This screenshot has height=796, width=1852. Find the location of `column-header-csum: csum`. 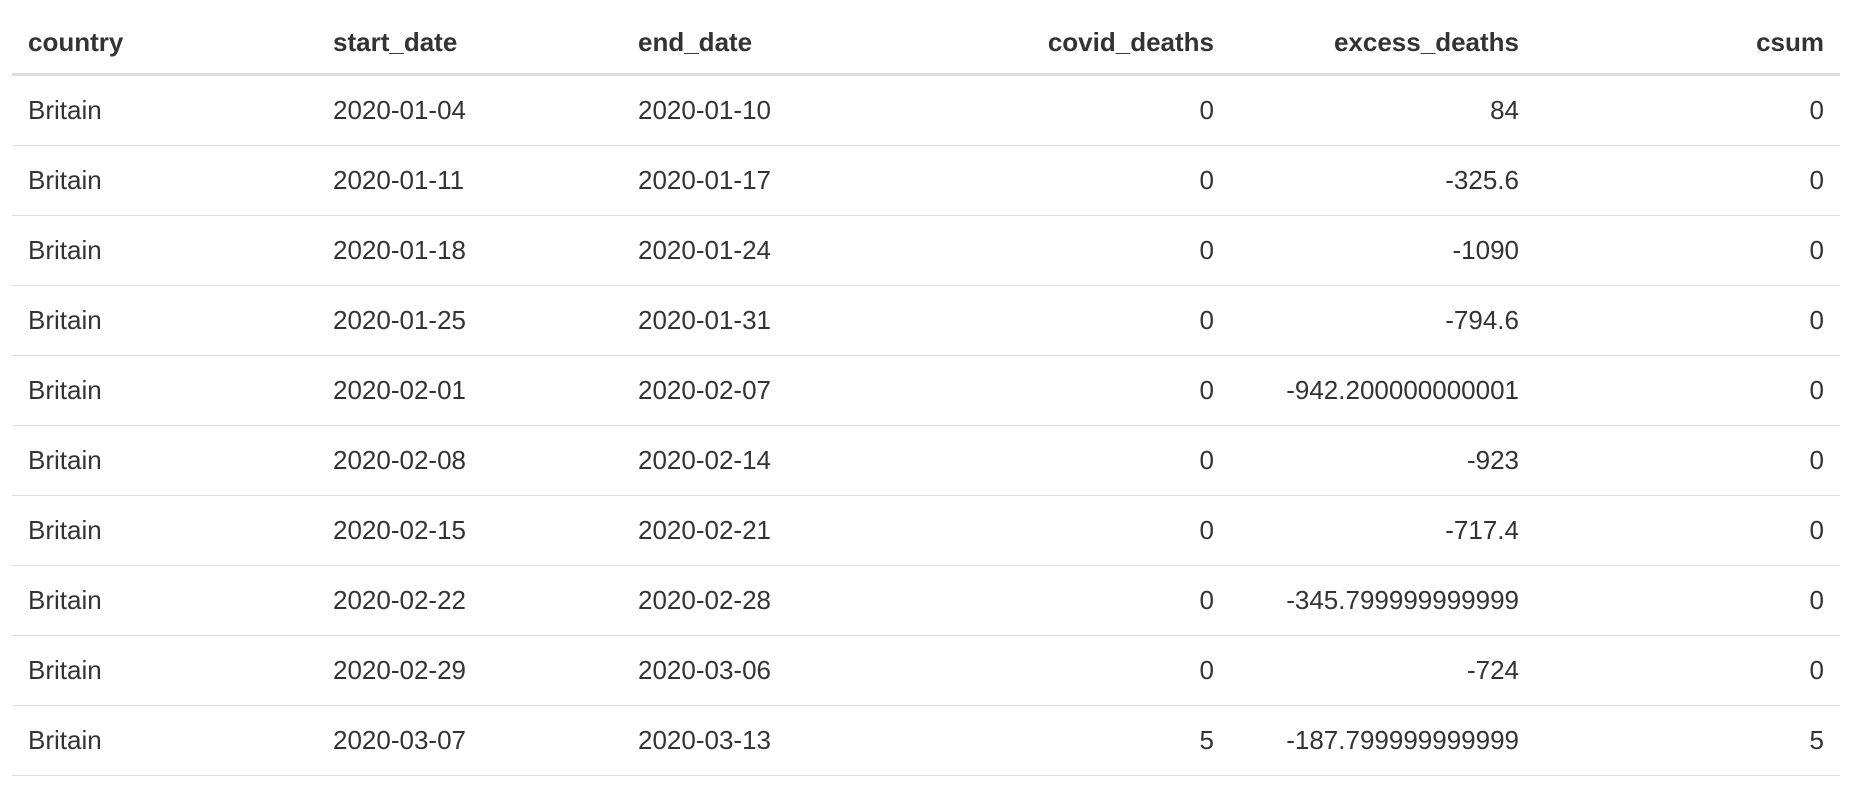

column-header-csum: csum is located at coordinates (1687, 44).